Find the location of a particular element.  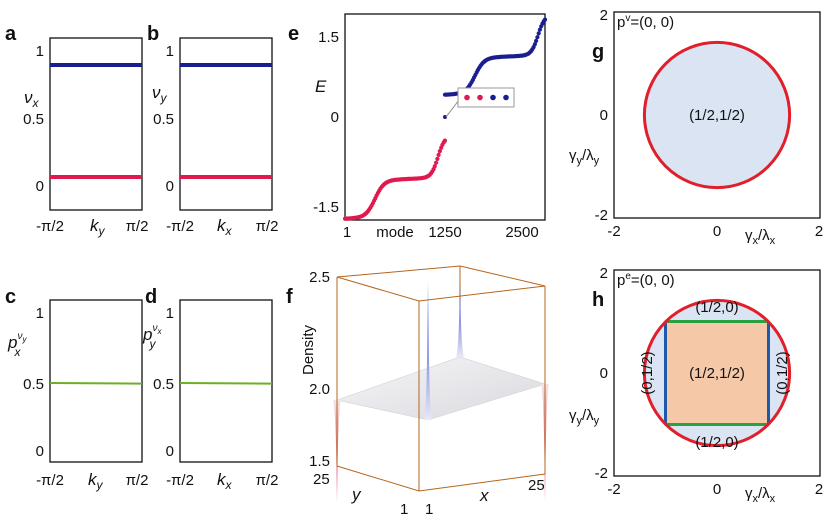

zlabel-f: Density is located at coordinates (308, 349).